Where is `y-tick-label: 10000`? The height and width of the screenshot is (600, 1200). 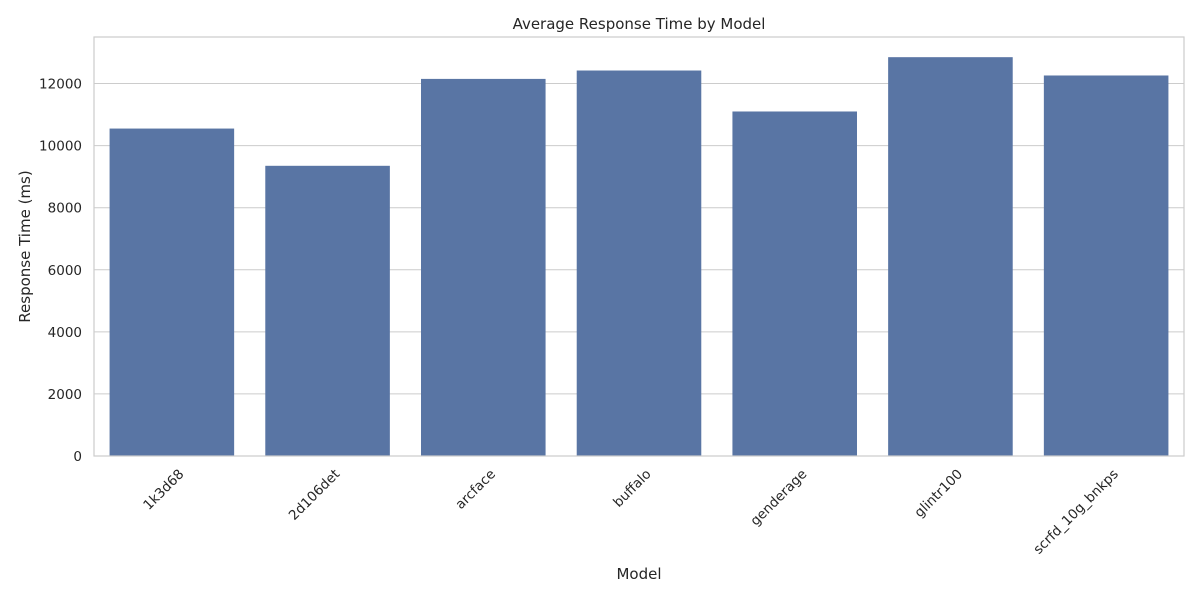 y-tick-label: 10000 is located at coordinates (60, 147).